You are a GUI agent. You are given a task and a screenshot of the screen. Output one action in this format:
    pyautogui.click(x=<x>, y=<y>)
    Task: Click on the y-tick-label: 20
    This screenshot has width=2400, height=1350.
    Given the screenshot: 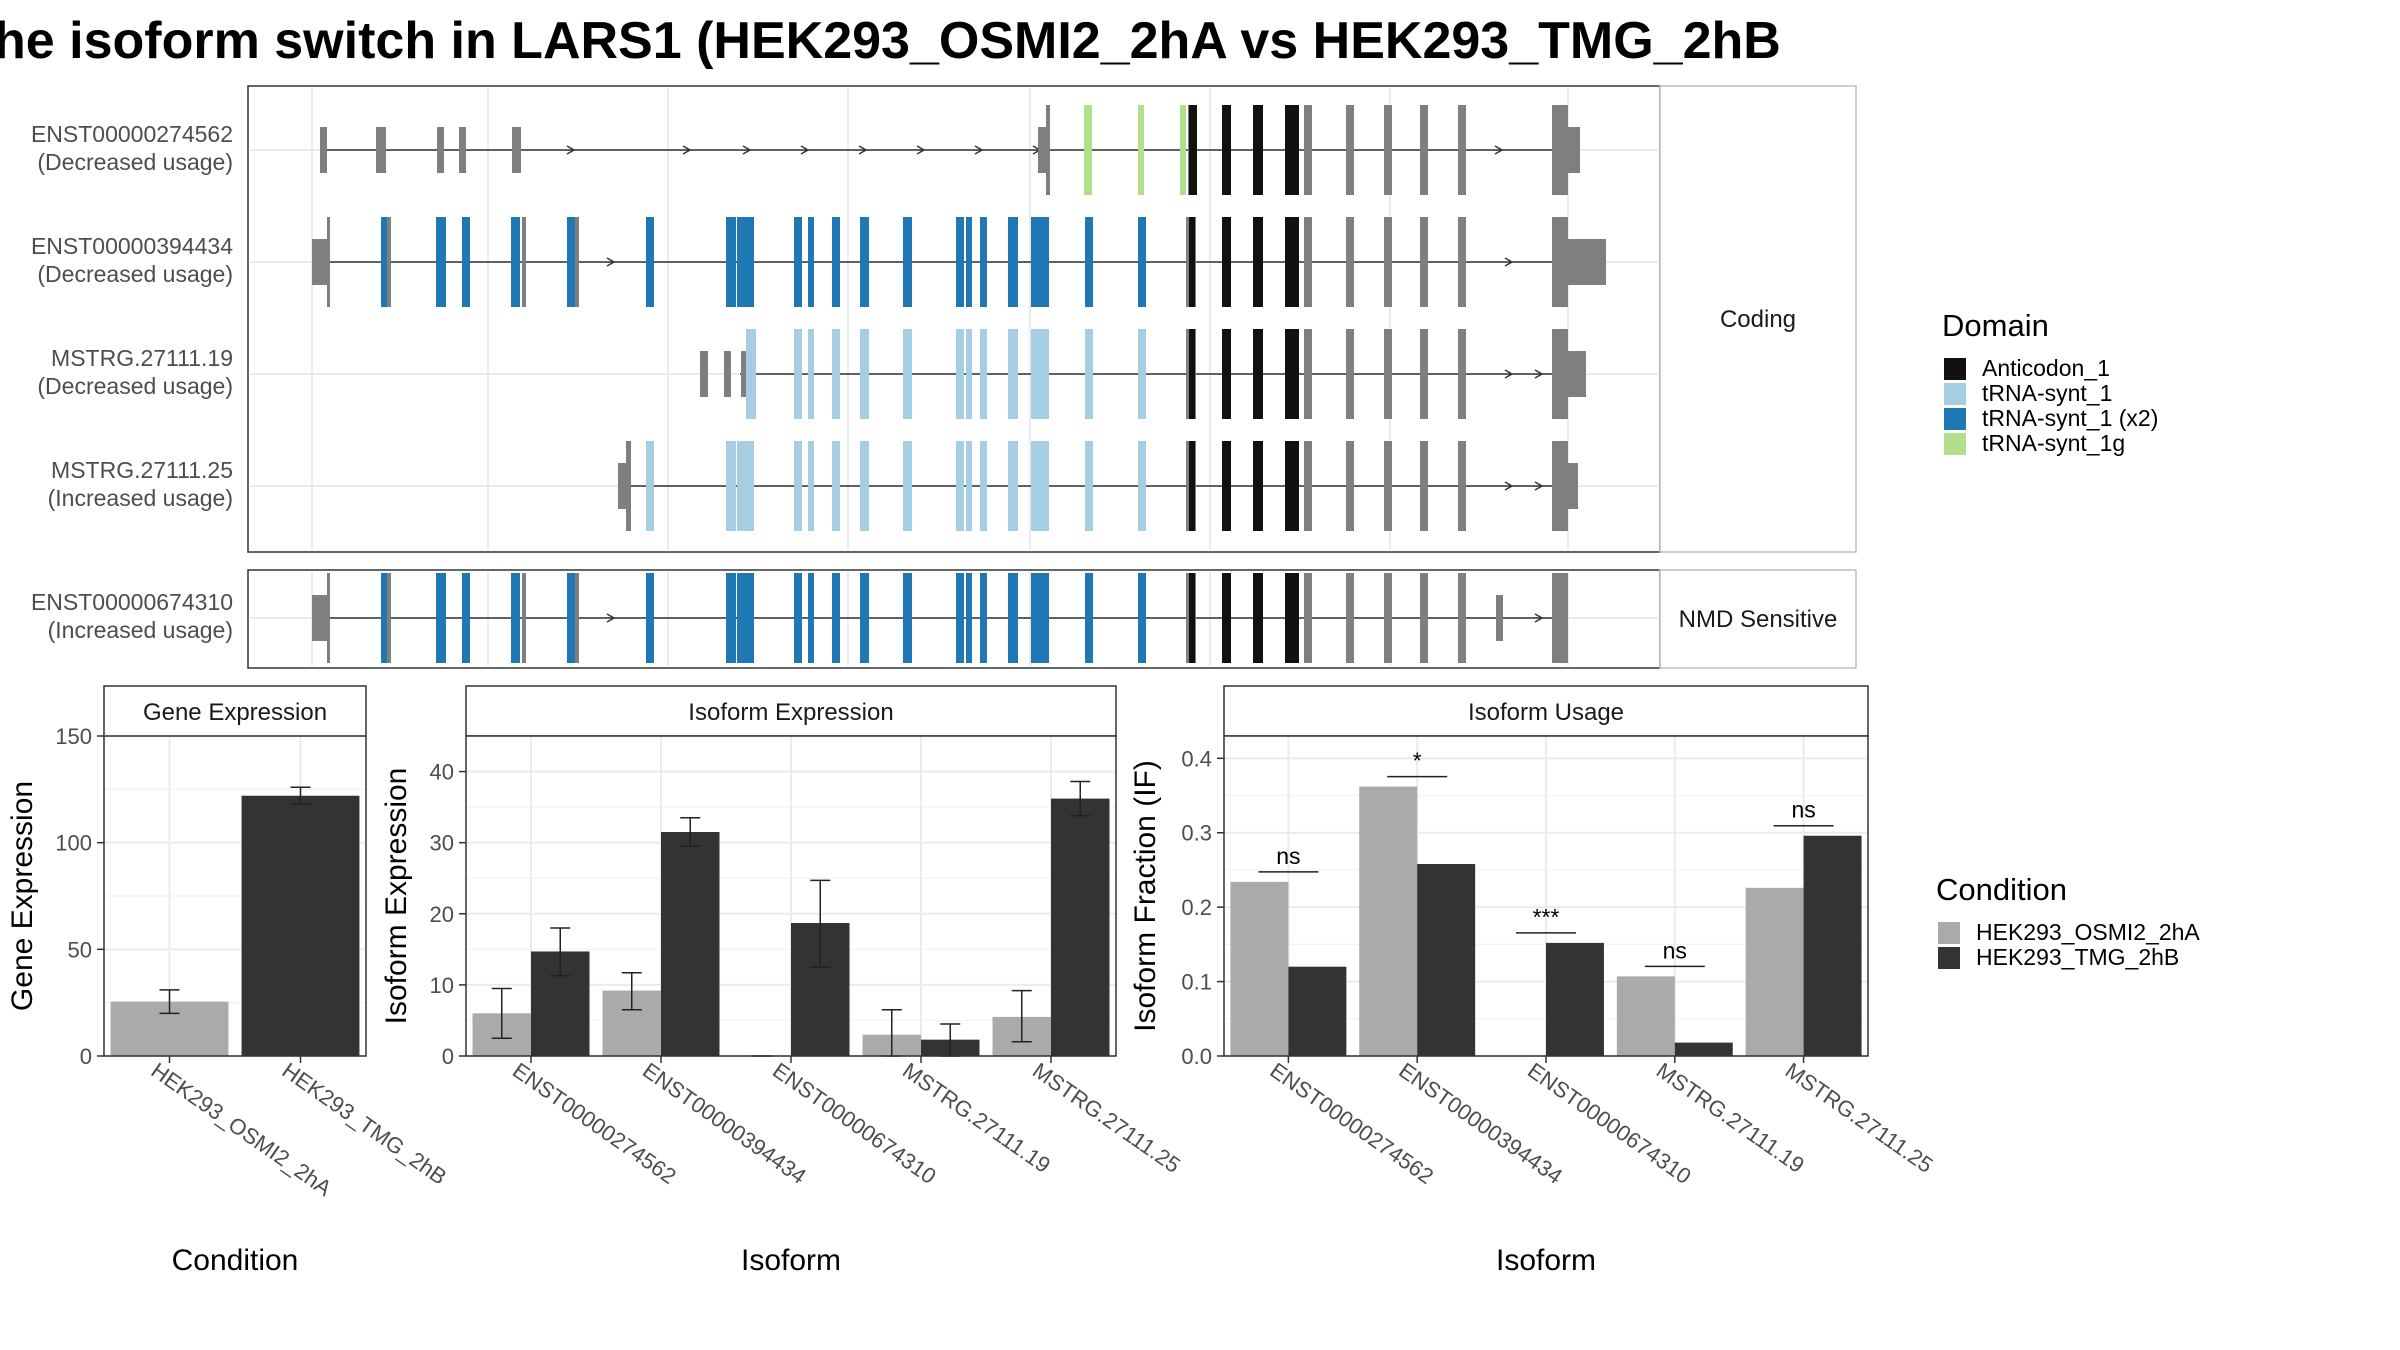 What is the action you would take?
    pyautogui.click(x=442, y=914)
    